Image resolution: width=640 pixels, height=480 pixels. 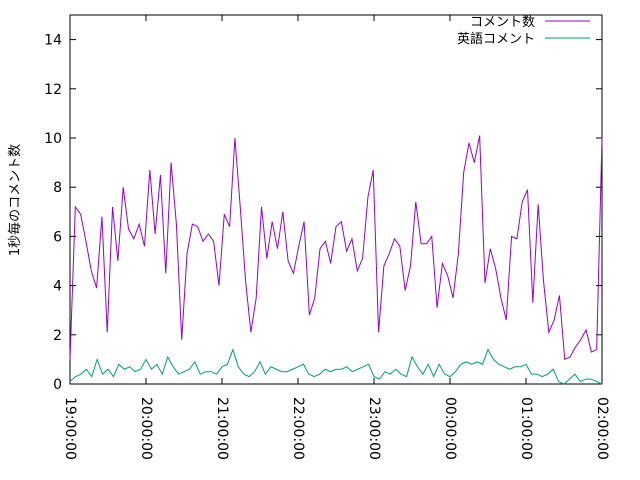 I want to click on x-tick-label: 21:00:00, so click(x=222, y=428).